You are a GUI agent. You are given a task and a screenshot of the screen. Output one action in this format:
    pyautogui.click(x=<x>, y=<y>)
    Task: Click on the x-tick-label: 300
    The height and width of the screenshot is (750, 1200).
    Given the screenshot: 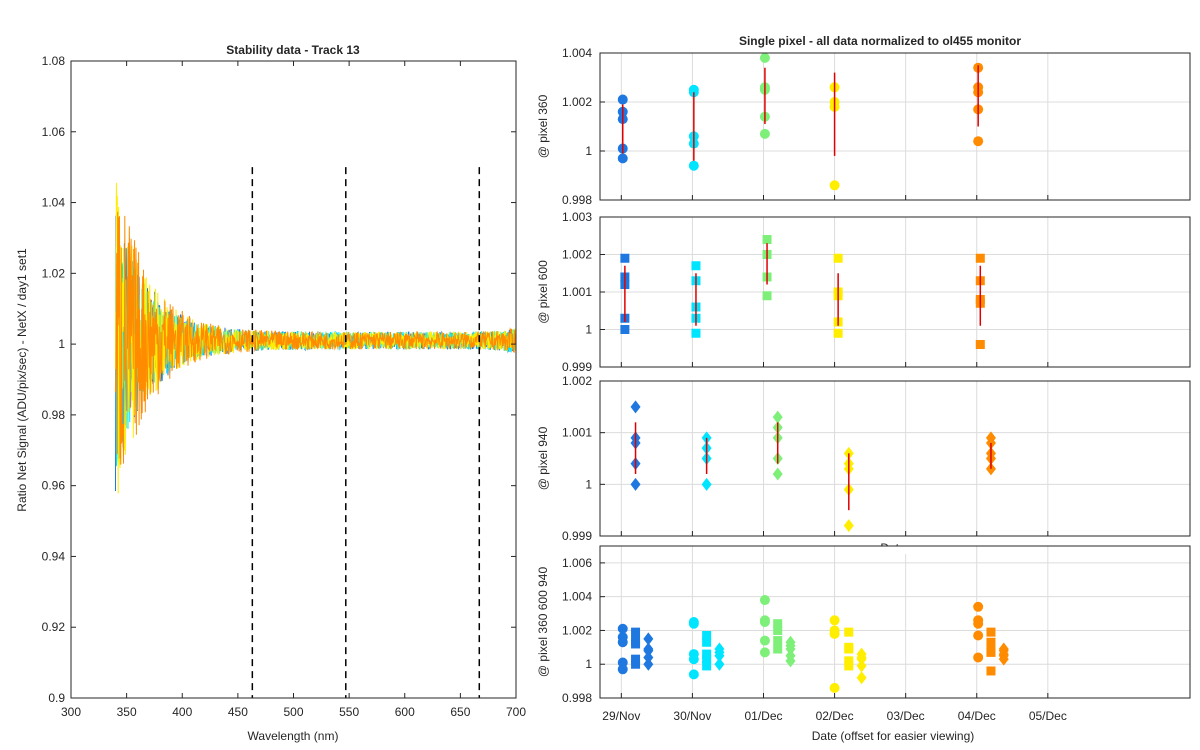 What is the action you would take?
    pyautogui.click(x=71, y=712)
    